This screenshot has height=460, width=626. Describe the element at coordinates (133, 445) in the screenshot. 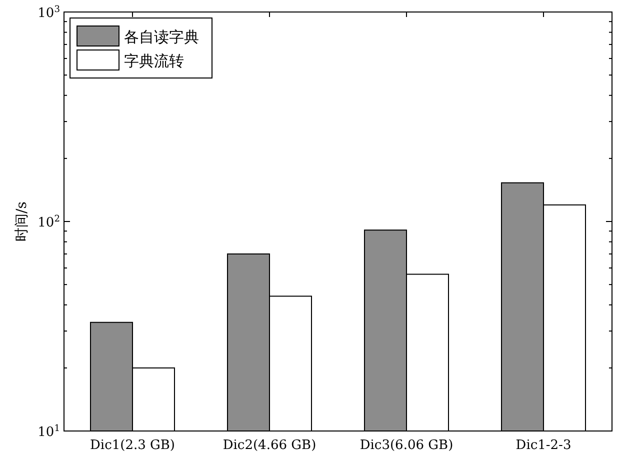

I see `x-tick-label: Dic1(2.3 GB)` at that location.